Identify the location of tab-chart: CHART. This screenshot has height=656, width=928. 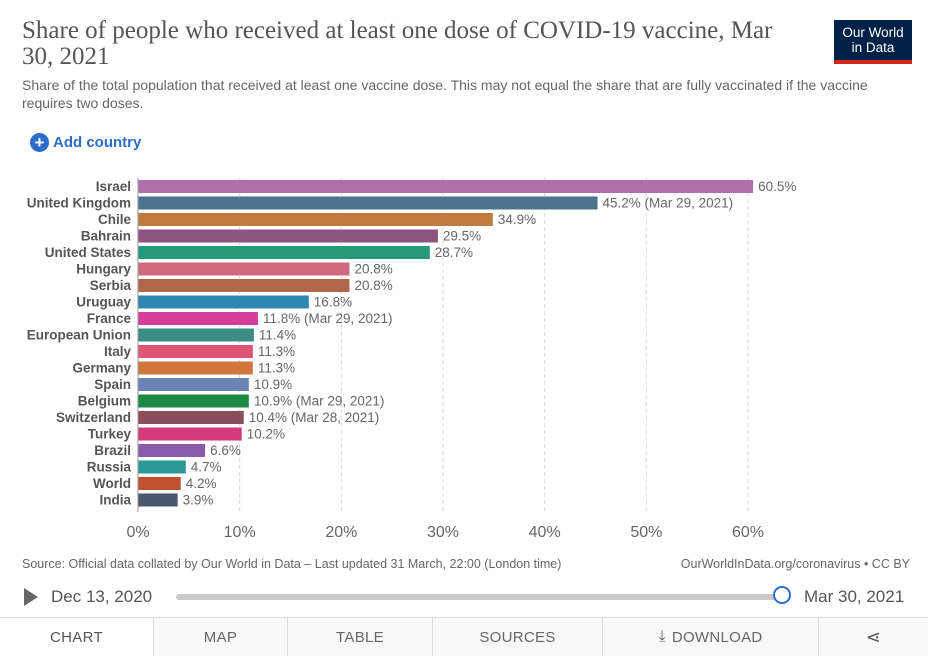
(77, 637).